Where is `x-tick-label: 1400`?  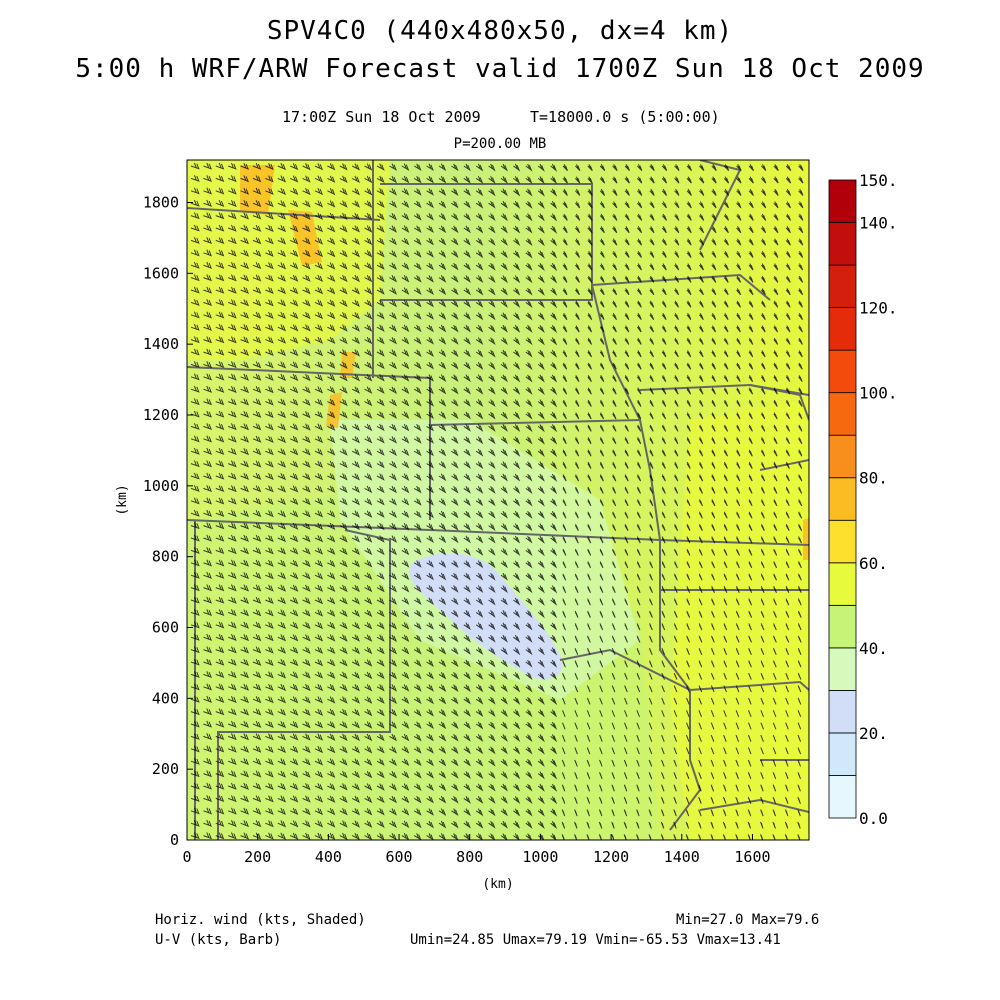
x-tick-label: 1400 is located at coordinates (682, 857).